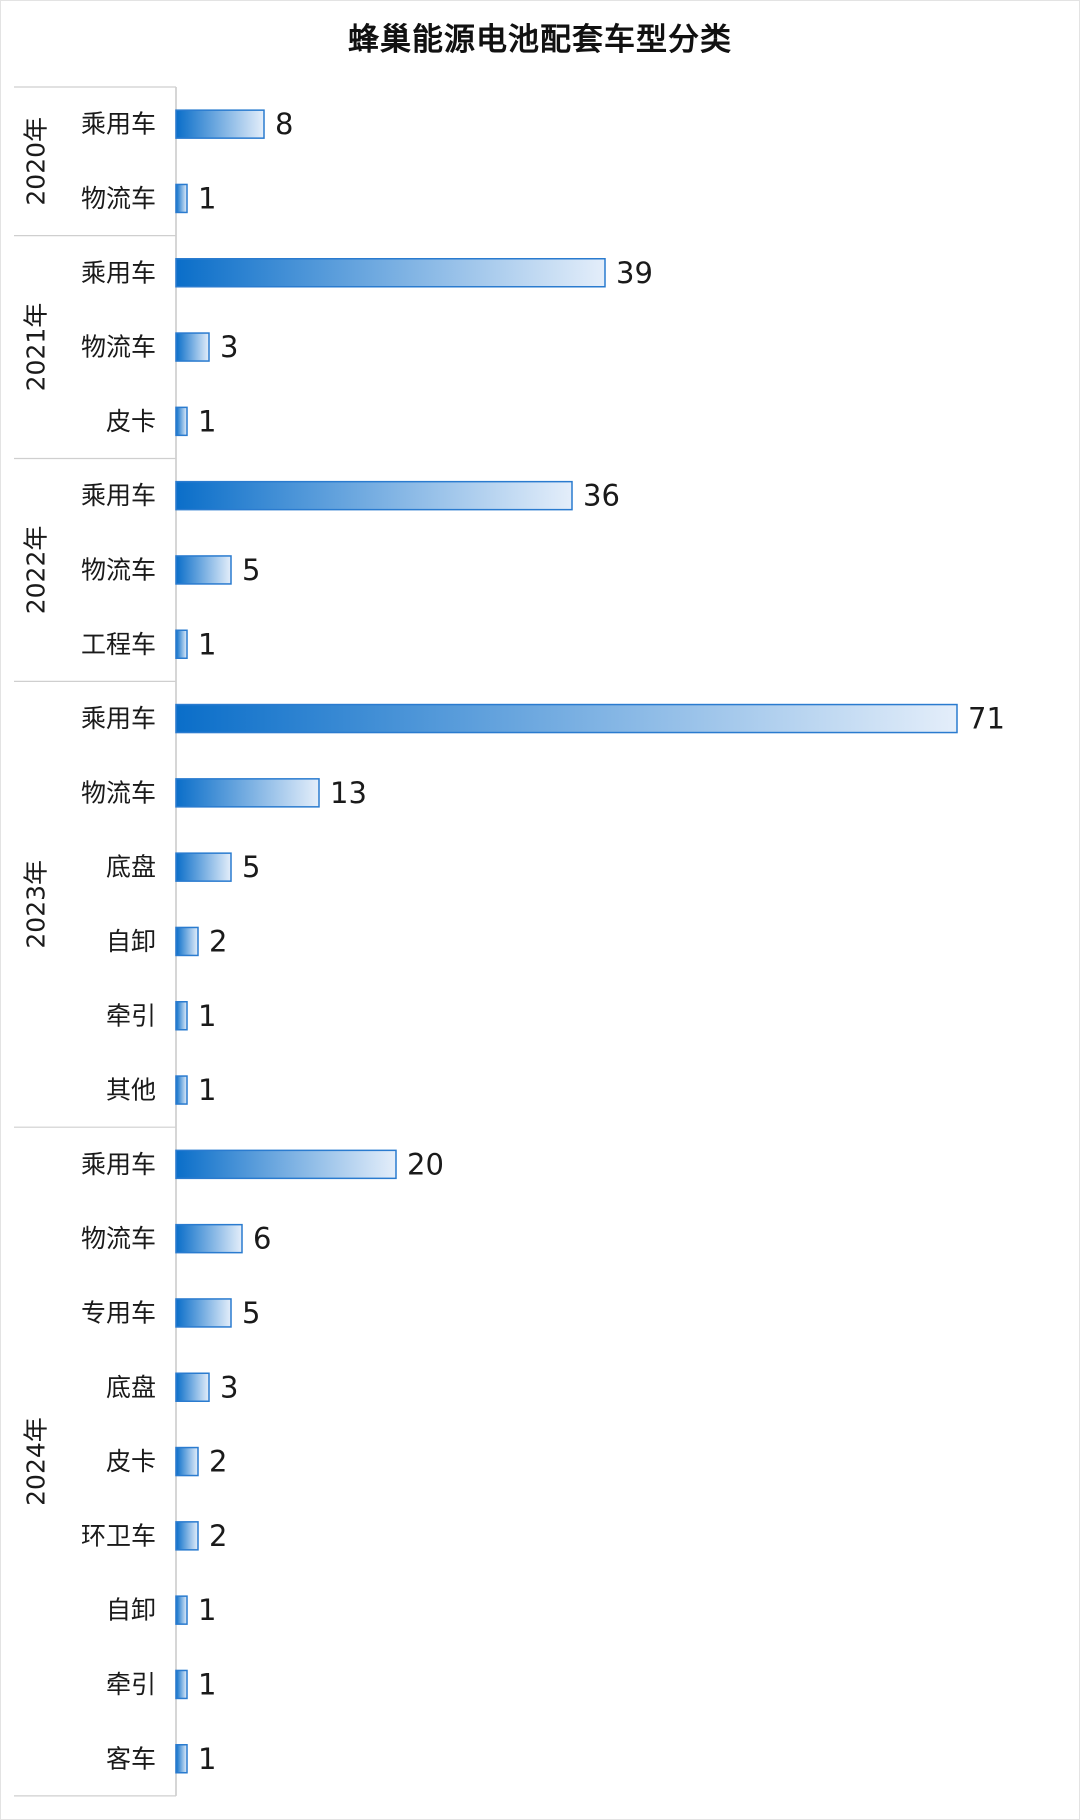  I want to click on chart-title: 蜂巢能源电池配套车型分类, so click(540, 40).